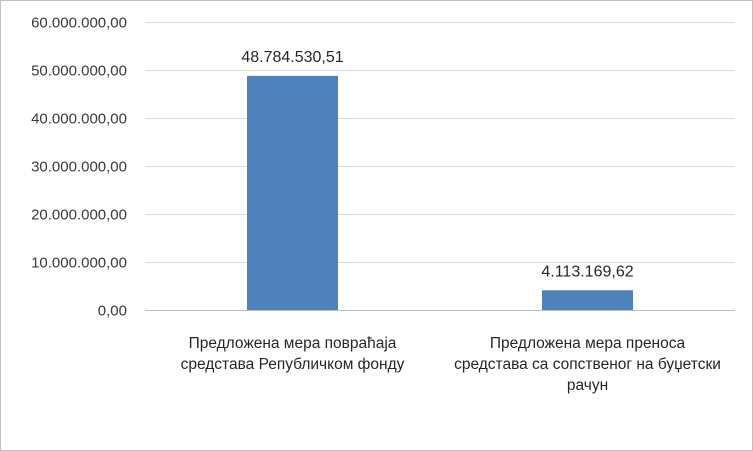  I want to click on y-tick-label: 50.000.000,00, so click(79, 71).